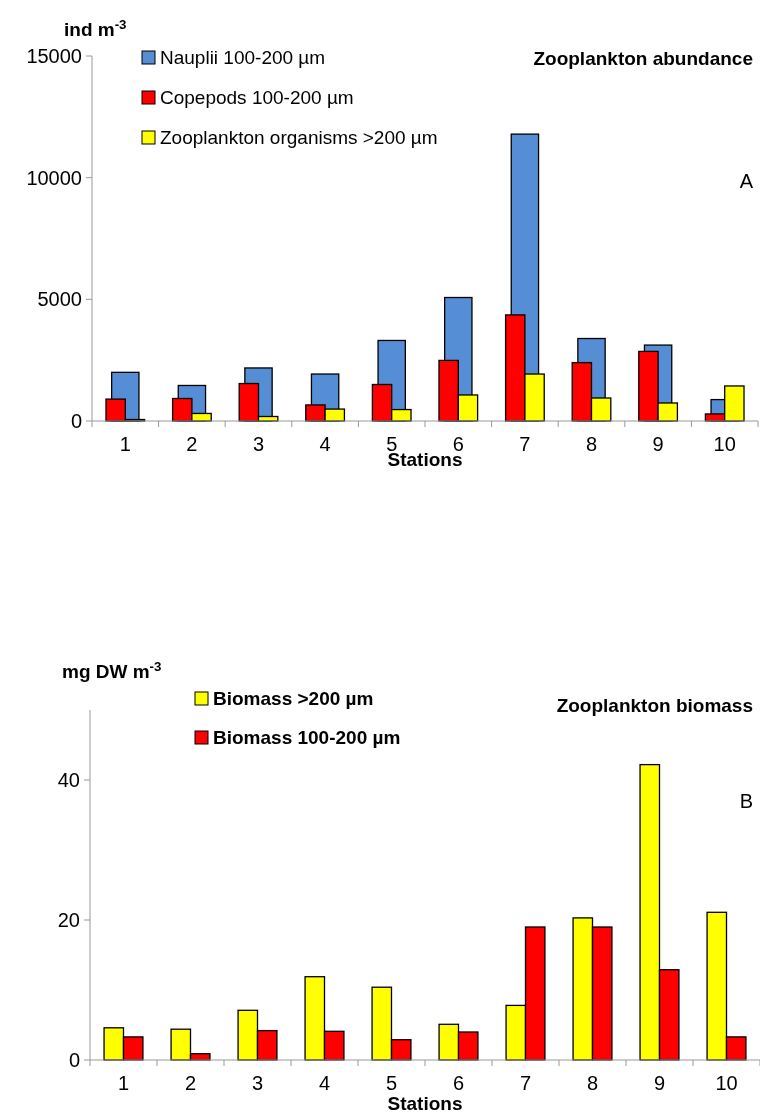 The height and width of the screenshot is (1113, 768). I want to click on chart-title: Zooplankton biomass, so click(654, 705).